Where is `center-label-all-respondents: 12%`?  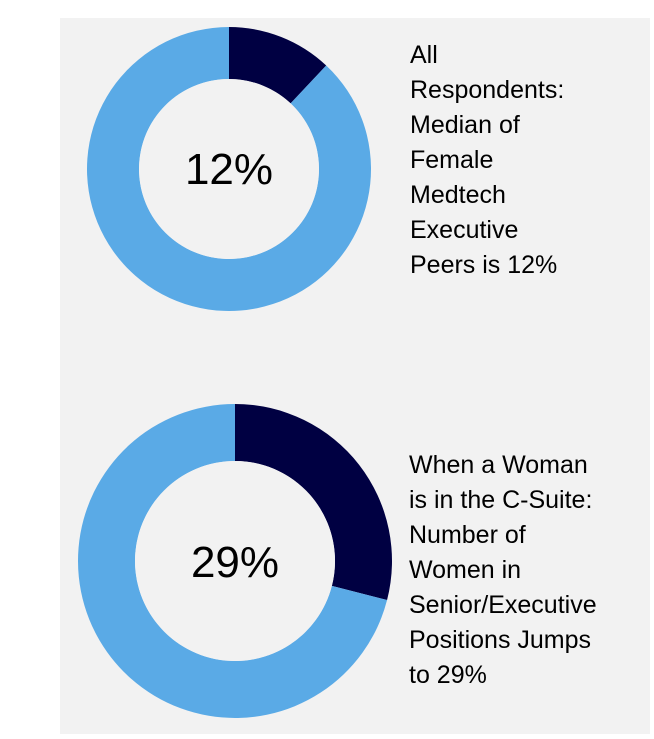
center-label-all-respondents: 12% is located at coordinates (229, 169).